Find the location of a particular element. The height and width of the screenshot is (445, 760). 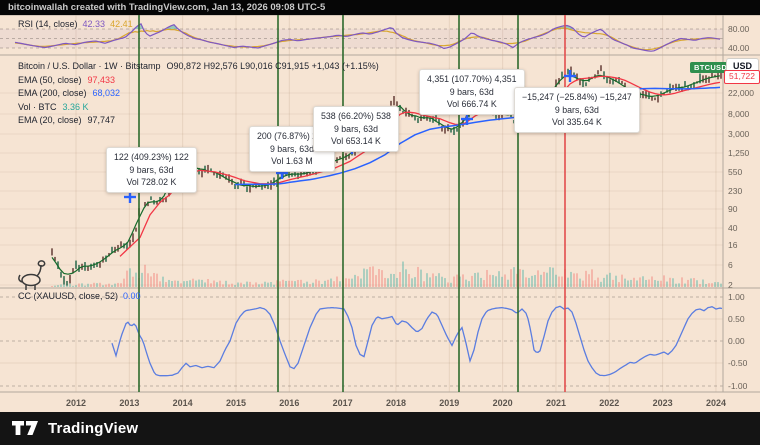

year-label: 2020 is located at coordinates (502, 403).